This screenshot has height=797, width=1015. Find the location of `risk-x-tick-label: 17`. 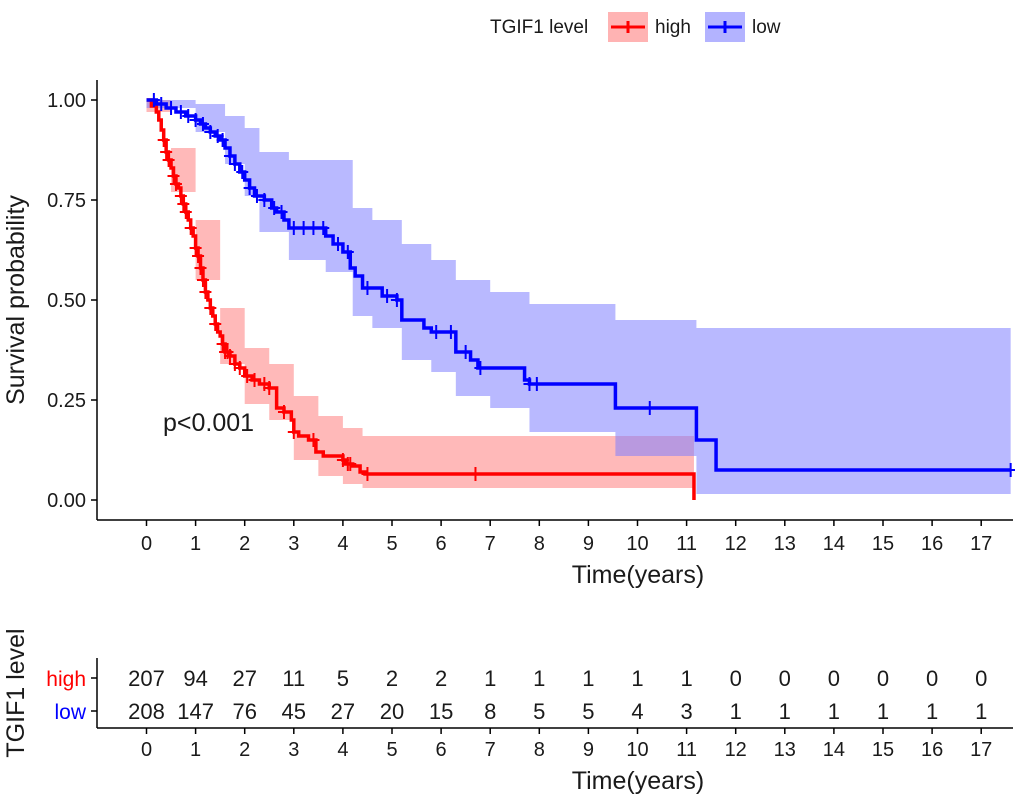

risk-x-tick-label: 17 is located at coordinates (981, 750).